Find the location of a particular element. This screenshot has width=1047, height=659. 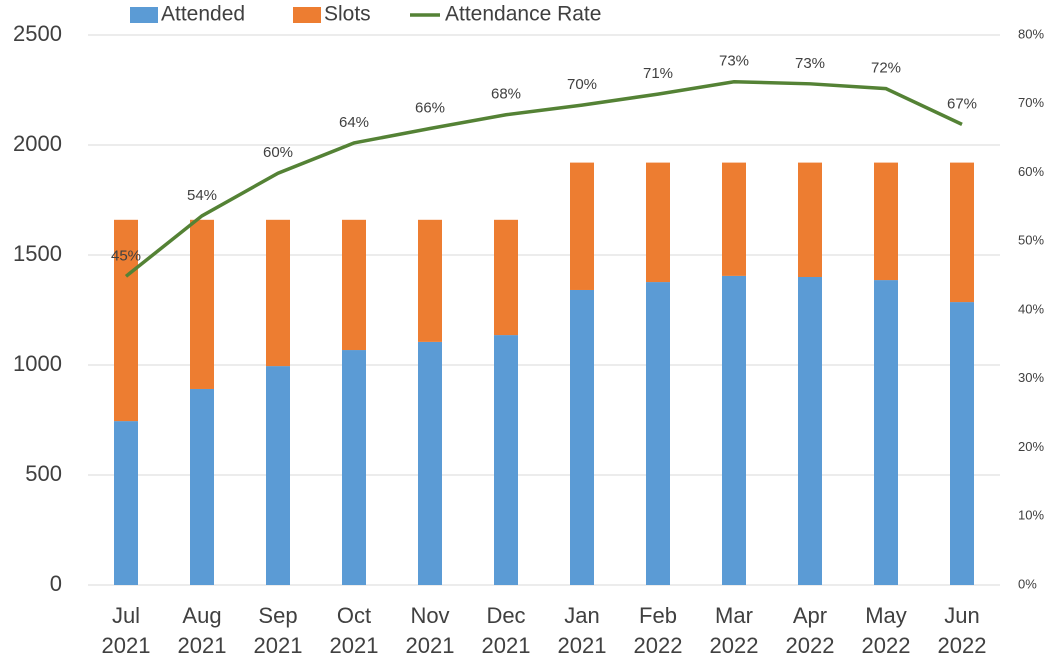

x-tick-label: Feb 2022 is located at coordinates (658, 630).